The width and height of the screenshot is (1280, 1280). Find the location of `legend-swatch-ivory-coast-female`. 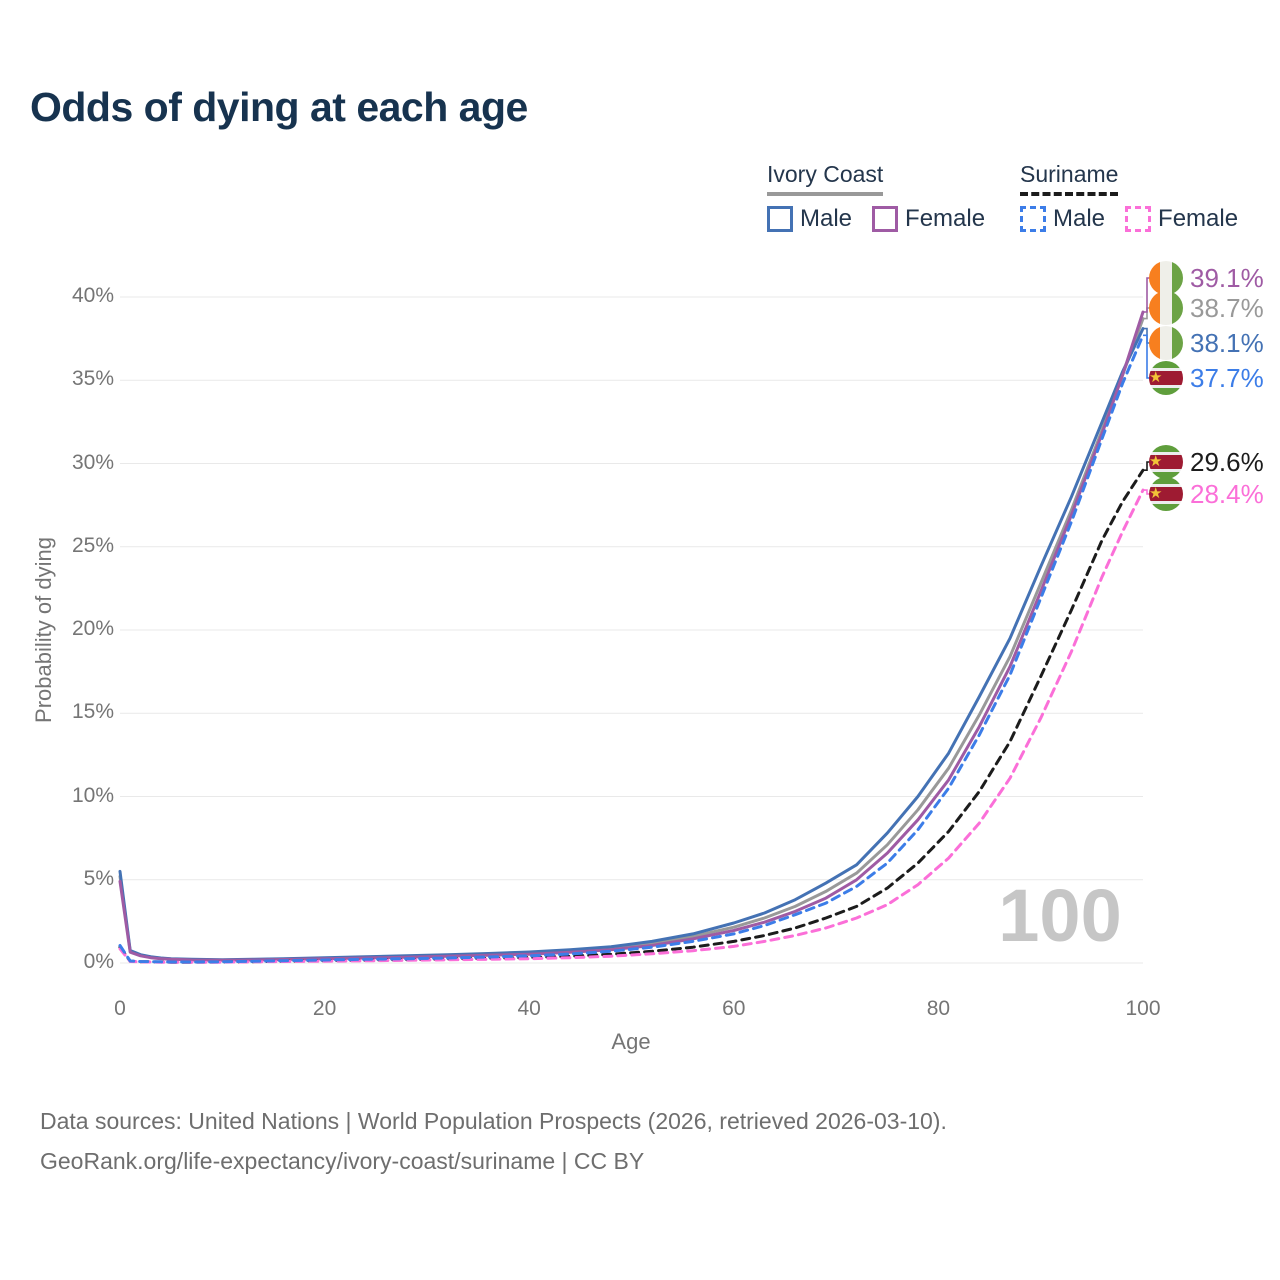

legend-swatch-ivory-coast-female is located at coordinates (885, 219).